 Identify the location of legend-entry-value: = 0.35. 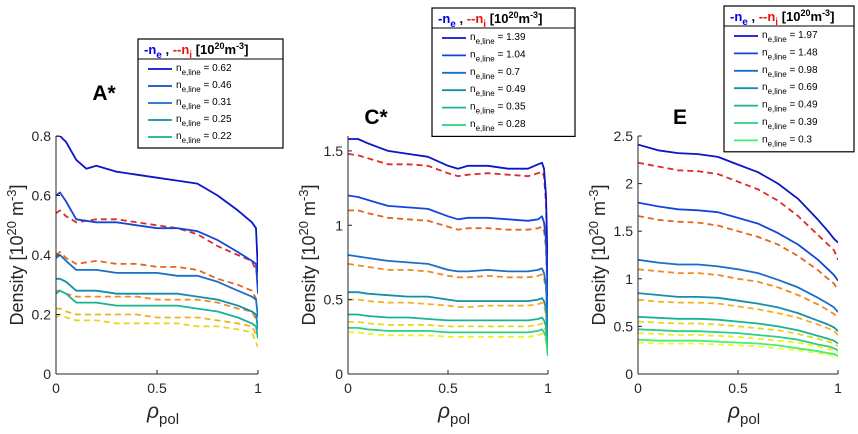
(510, 107).